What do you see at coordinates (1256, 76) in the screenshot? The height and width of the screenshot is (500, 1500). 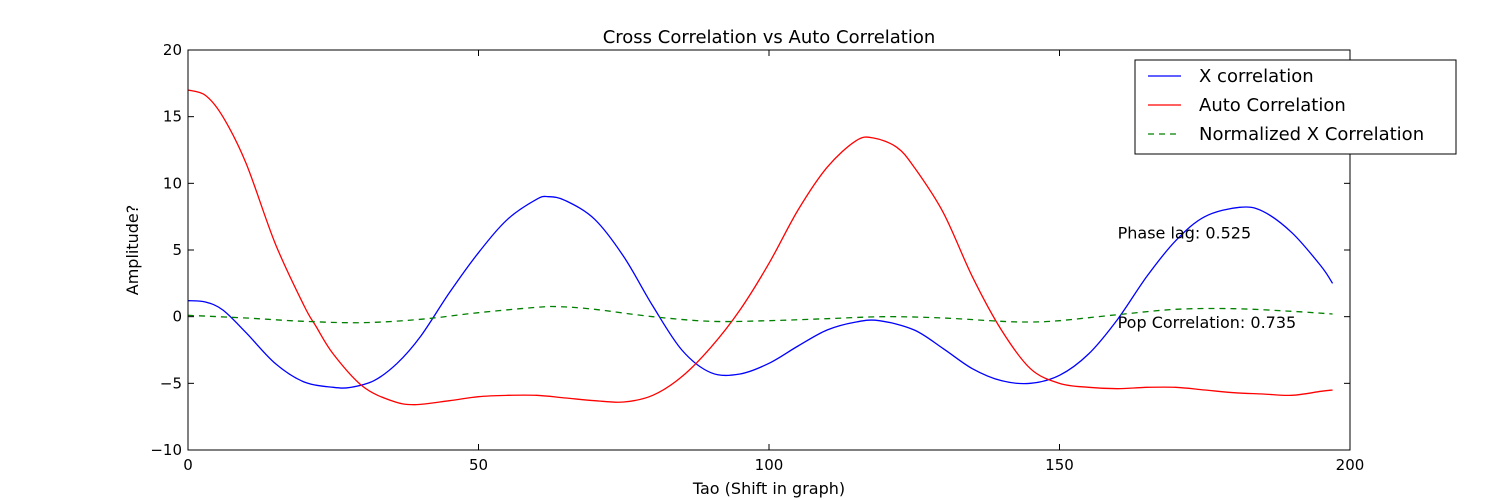 I see `legend-label-x-correlation: X correlation` at bounding box center [1256, 76].